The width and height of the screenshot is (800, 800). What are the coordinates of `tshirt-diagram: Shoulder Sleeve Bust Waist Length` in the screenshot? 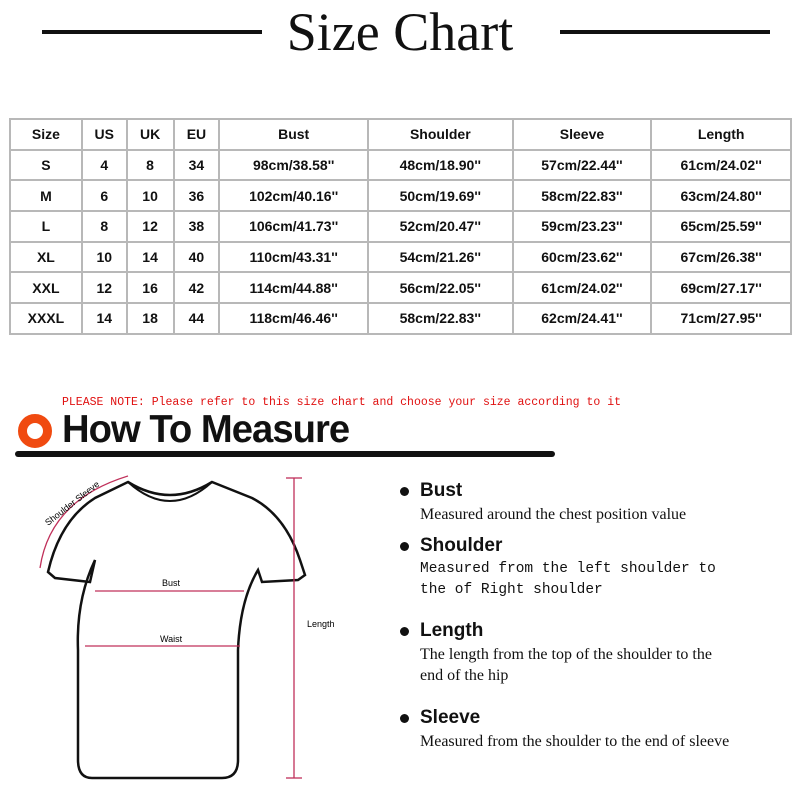 It's located at (187, 627).